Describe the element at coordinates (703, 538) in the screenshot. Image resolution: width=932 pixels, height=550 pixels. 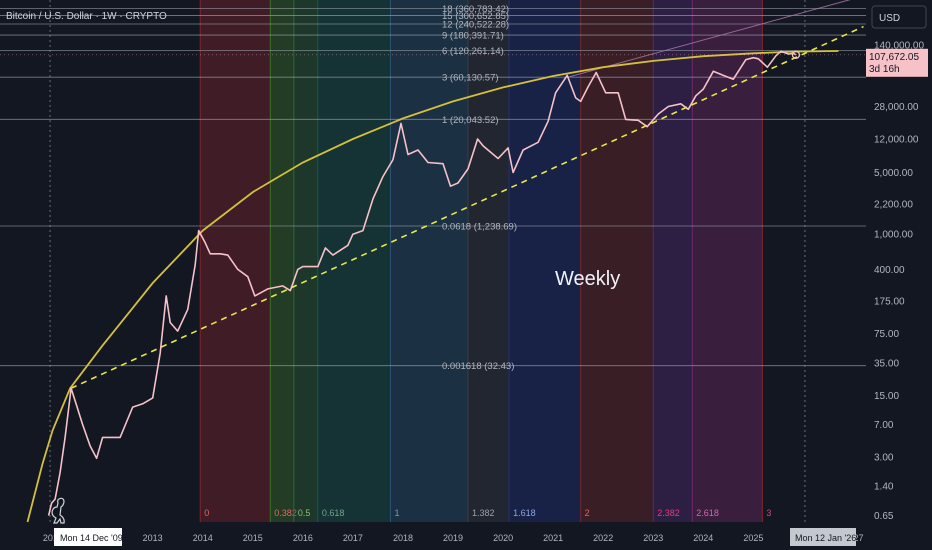
I see `x-tick-label: 2024` at that location.